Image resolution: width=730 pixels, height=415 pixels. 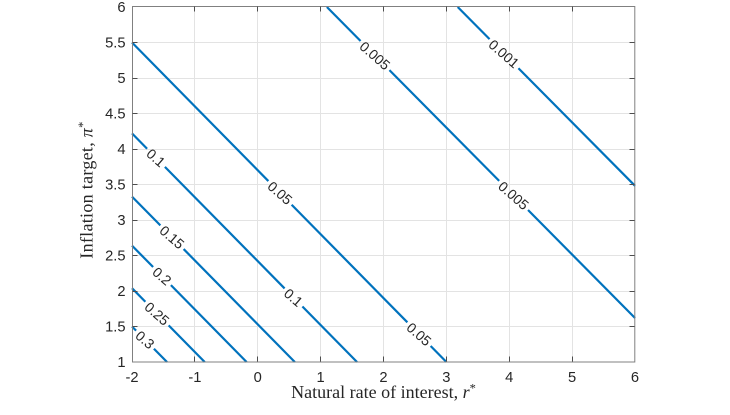 What do you see at coordinates (115, 328) in the screenshot?
I see `svg-text: 1.5` at bounding box center [115, 328].